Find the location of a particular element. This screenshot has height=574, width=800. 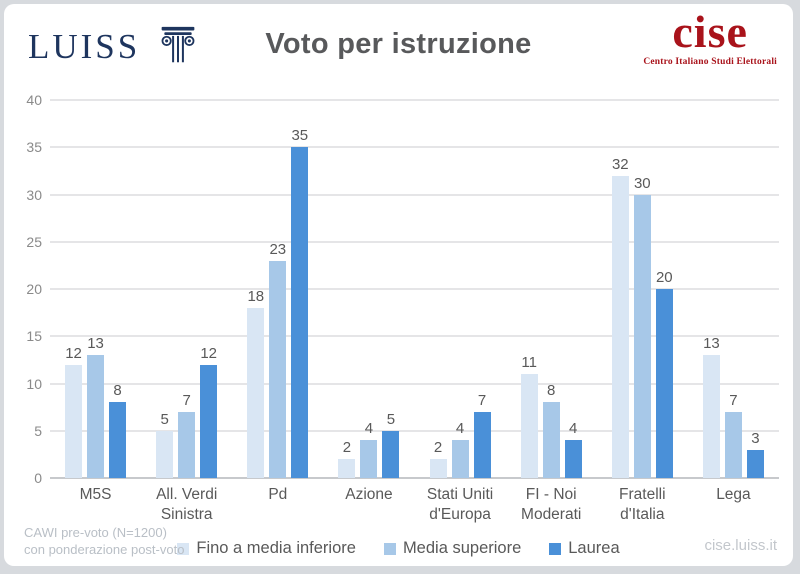

site-link: cise.luiss.it is located at coordinates (740, 545).